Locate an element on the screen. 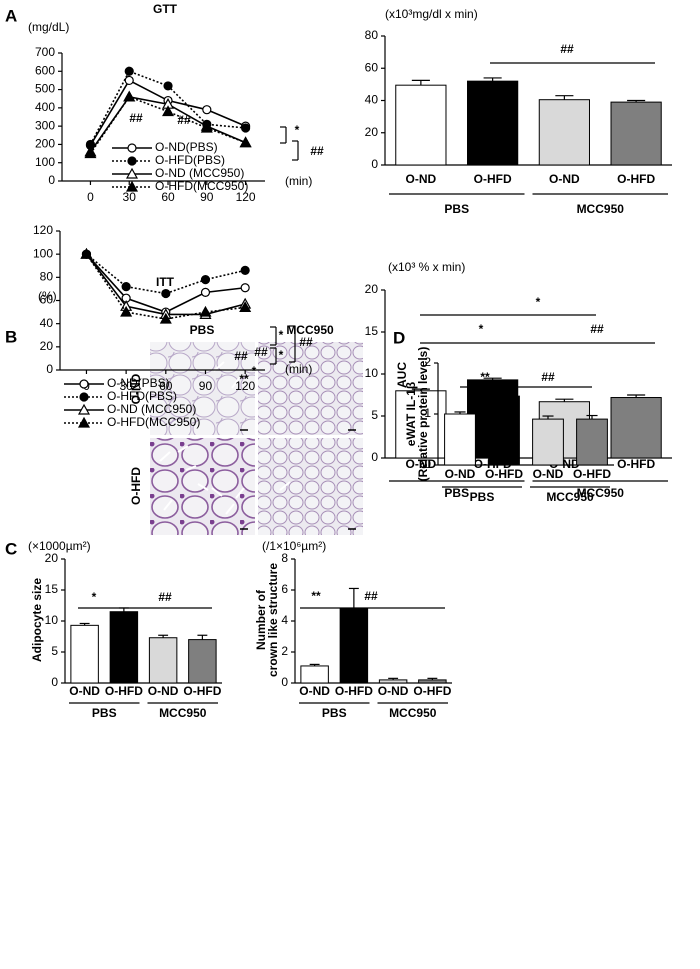 The image size is (700, 969). y-tick-label: 10 is located at coordinates (372, 373).